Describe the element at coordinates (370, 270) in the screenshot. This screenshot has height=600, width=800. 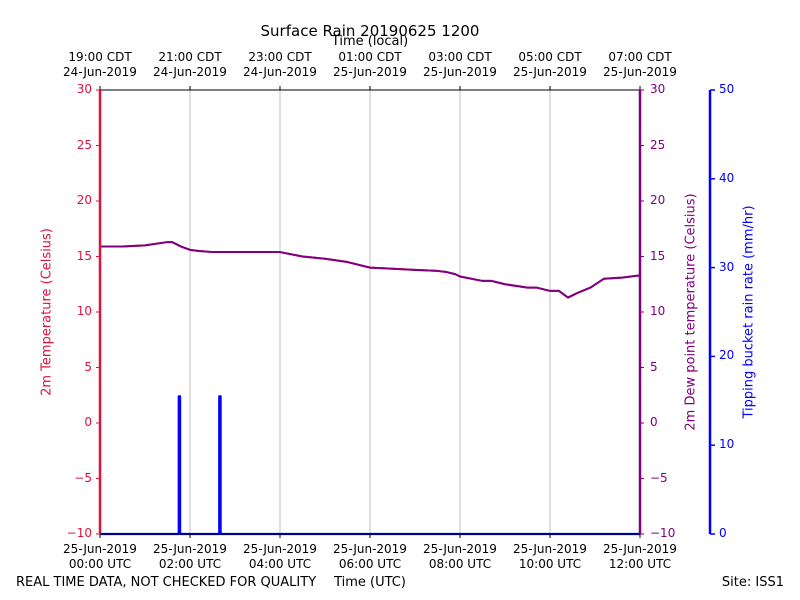
I see `series-line-2m-dew-point-temperature` at that location.